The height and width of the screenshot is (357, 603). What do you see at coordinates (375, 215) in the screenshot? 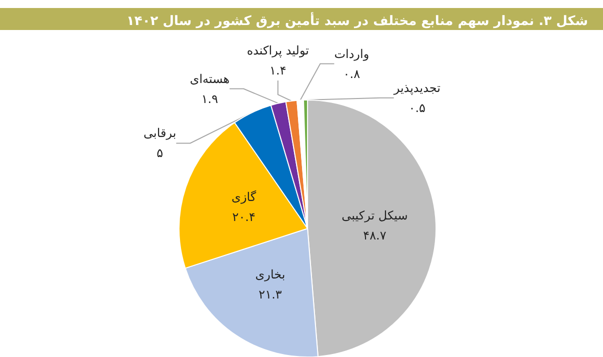
I see `slice-label: سیکل ترکیبی` at bounding box center [375, 215].